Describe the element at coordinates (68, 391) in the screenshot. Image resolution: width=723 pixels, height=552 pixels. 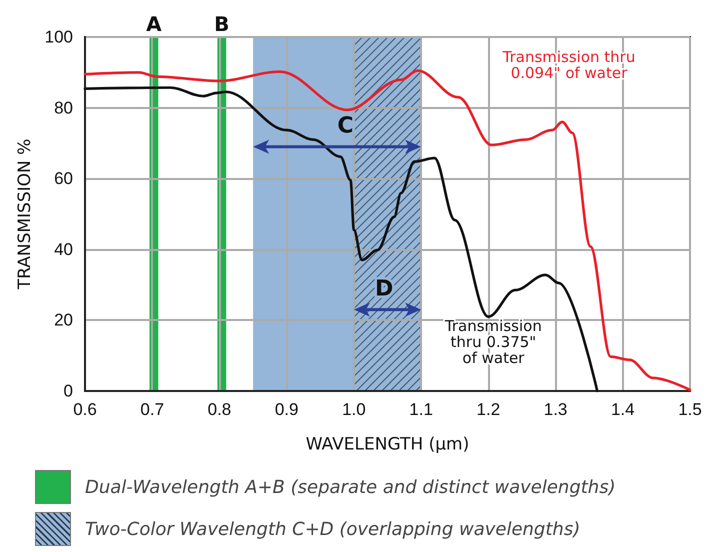
I see `y-tick-label: 0` at that location.